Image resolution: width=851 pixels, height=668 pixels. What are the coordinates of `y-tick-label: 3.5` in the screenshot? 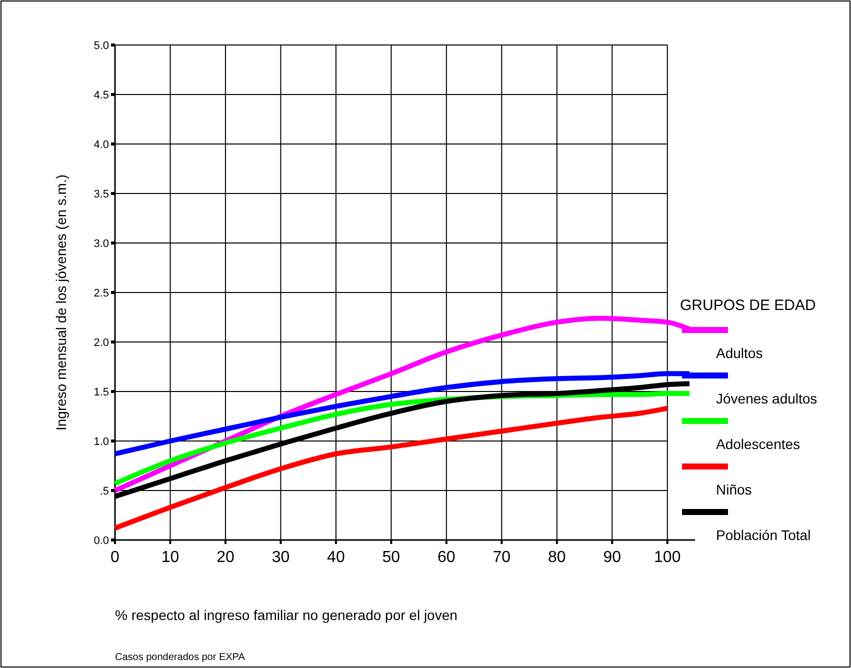 It's located at (101, 194).